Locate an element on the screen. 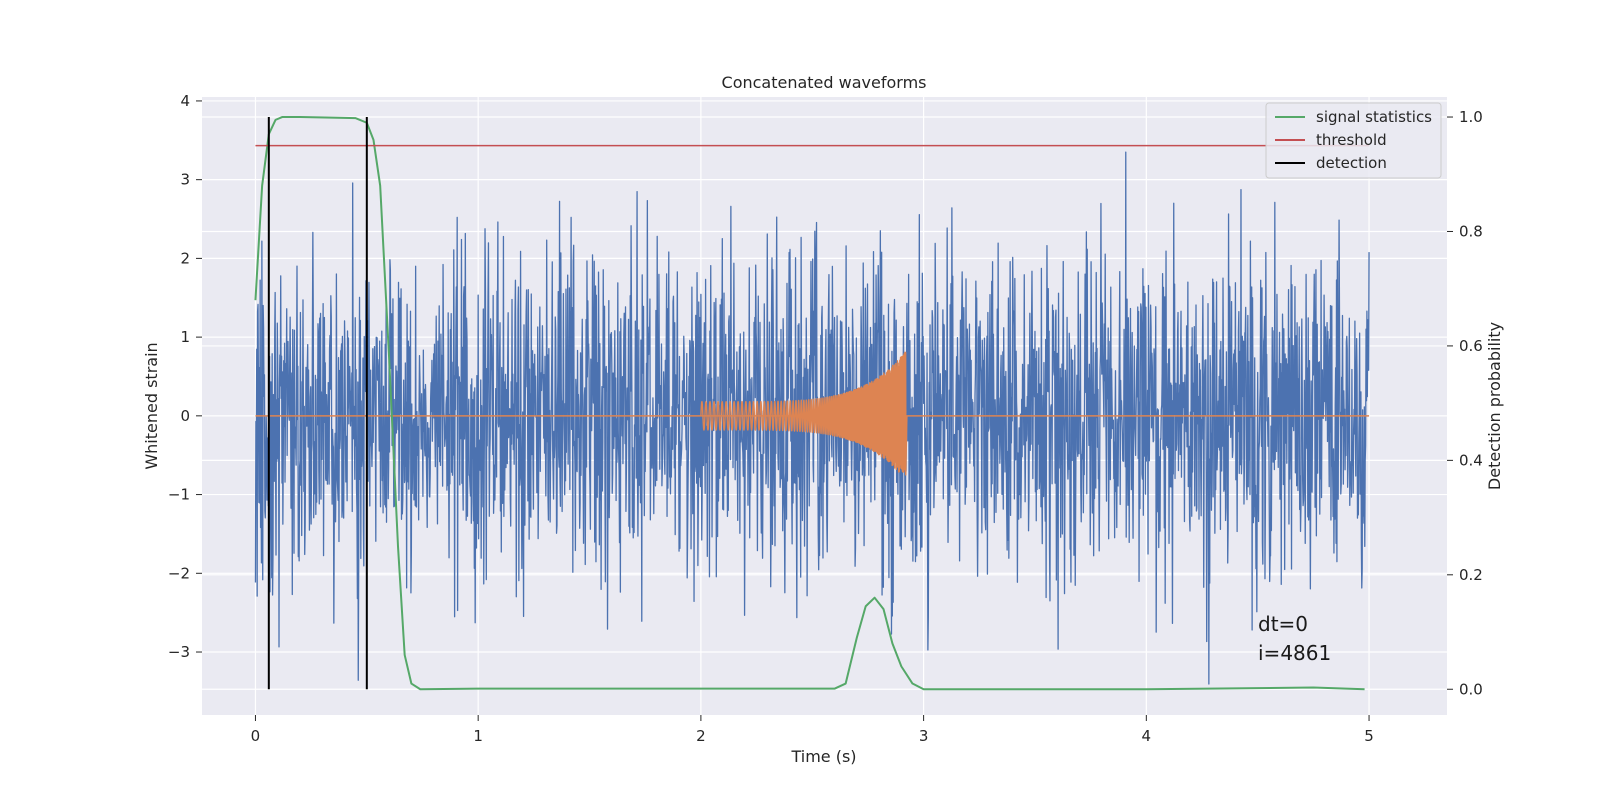  y-tick-label-right: 0.0 is located at coordinates (1471, 689).